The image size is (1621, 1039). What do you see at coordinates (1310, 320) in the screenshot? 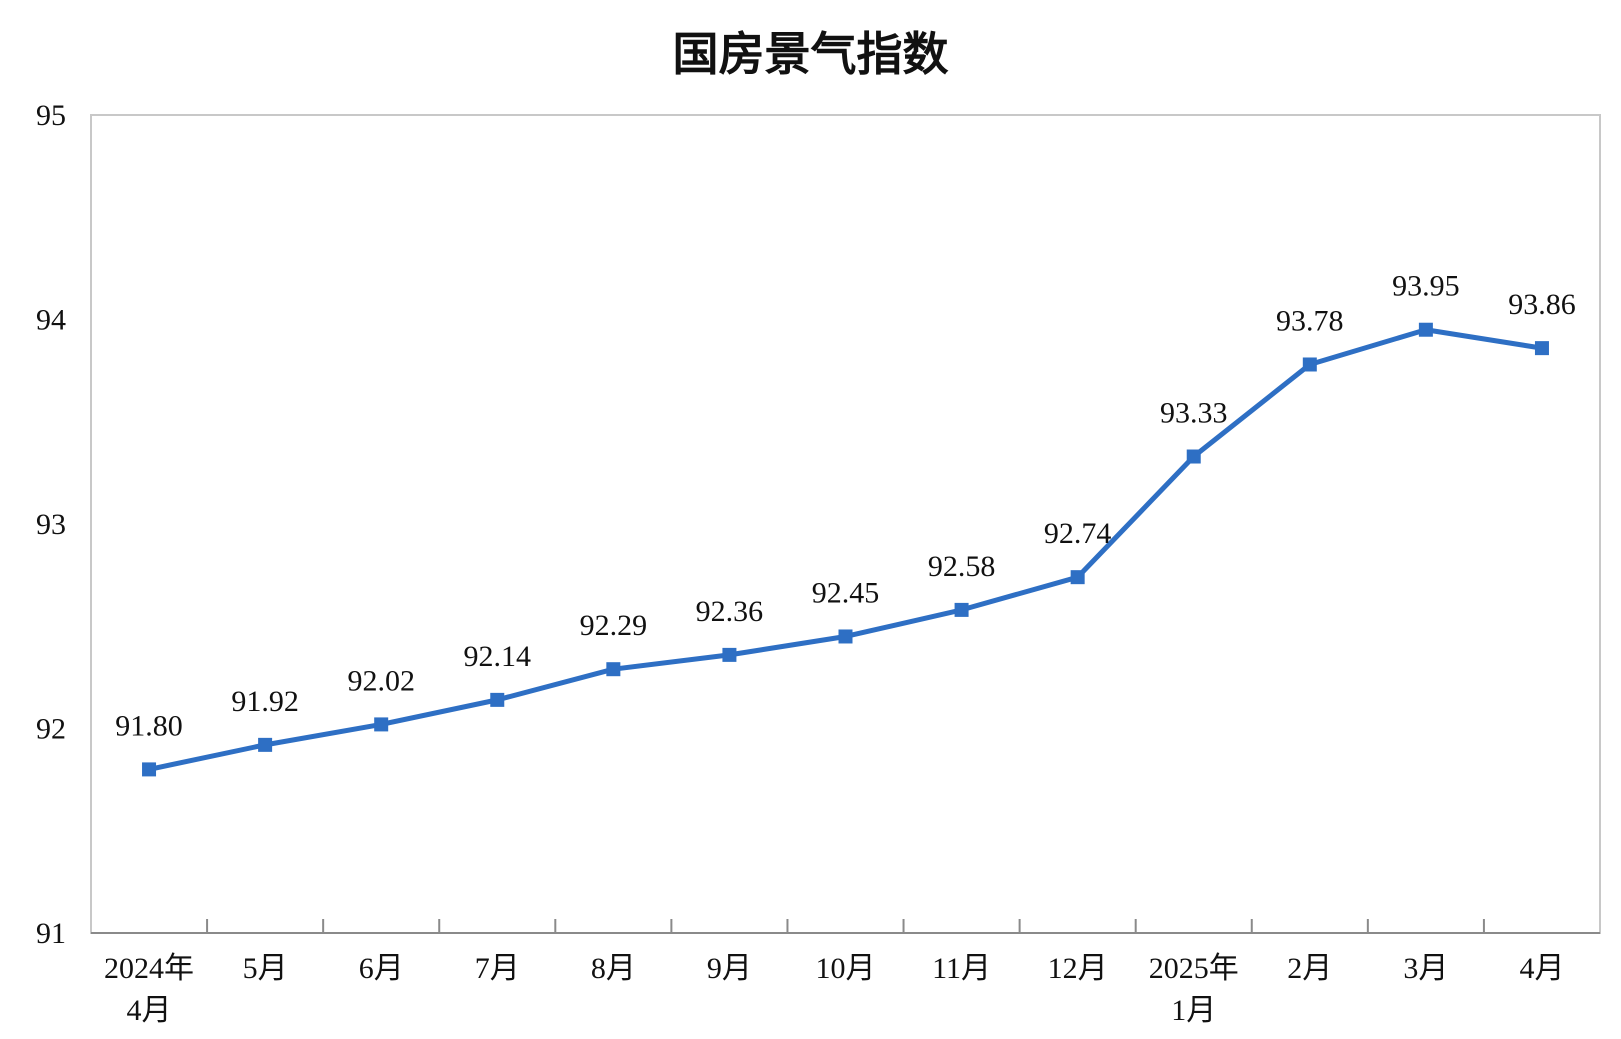
I see `data-label: 93.78` at bounding box center [1310, 320].